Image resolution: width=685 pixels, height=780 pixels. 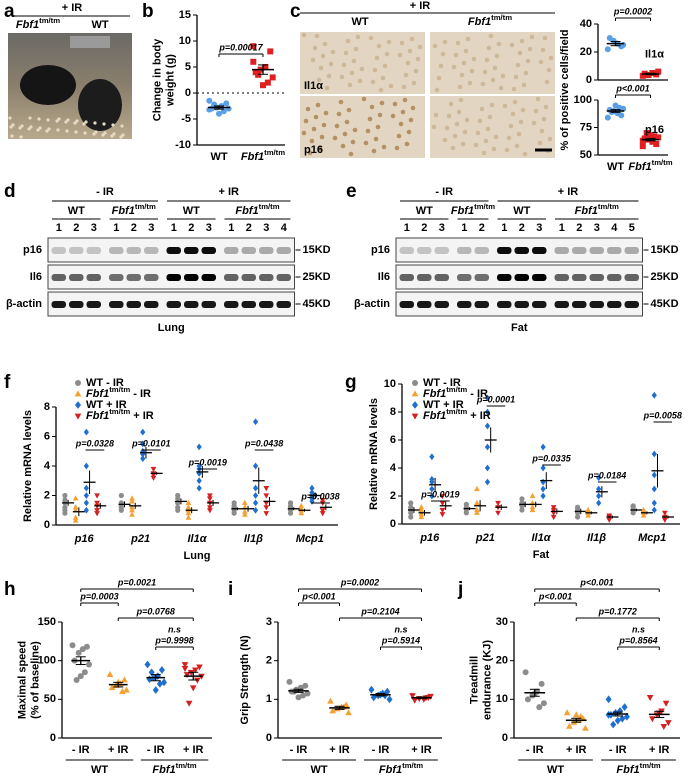 I want to click on y-tick-label: 0, so click(x=393, y=524).